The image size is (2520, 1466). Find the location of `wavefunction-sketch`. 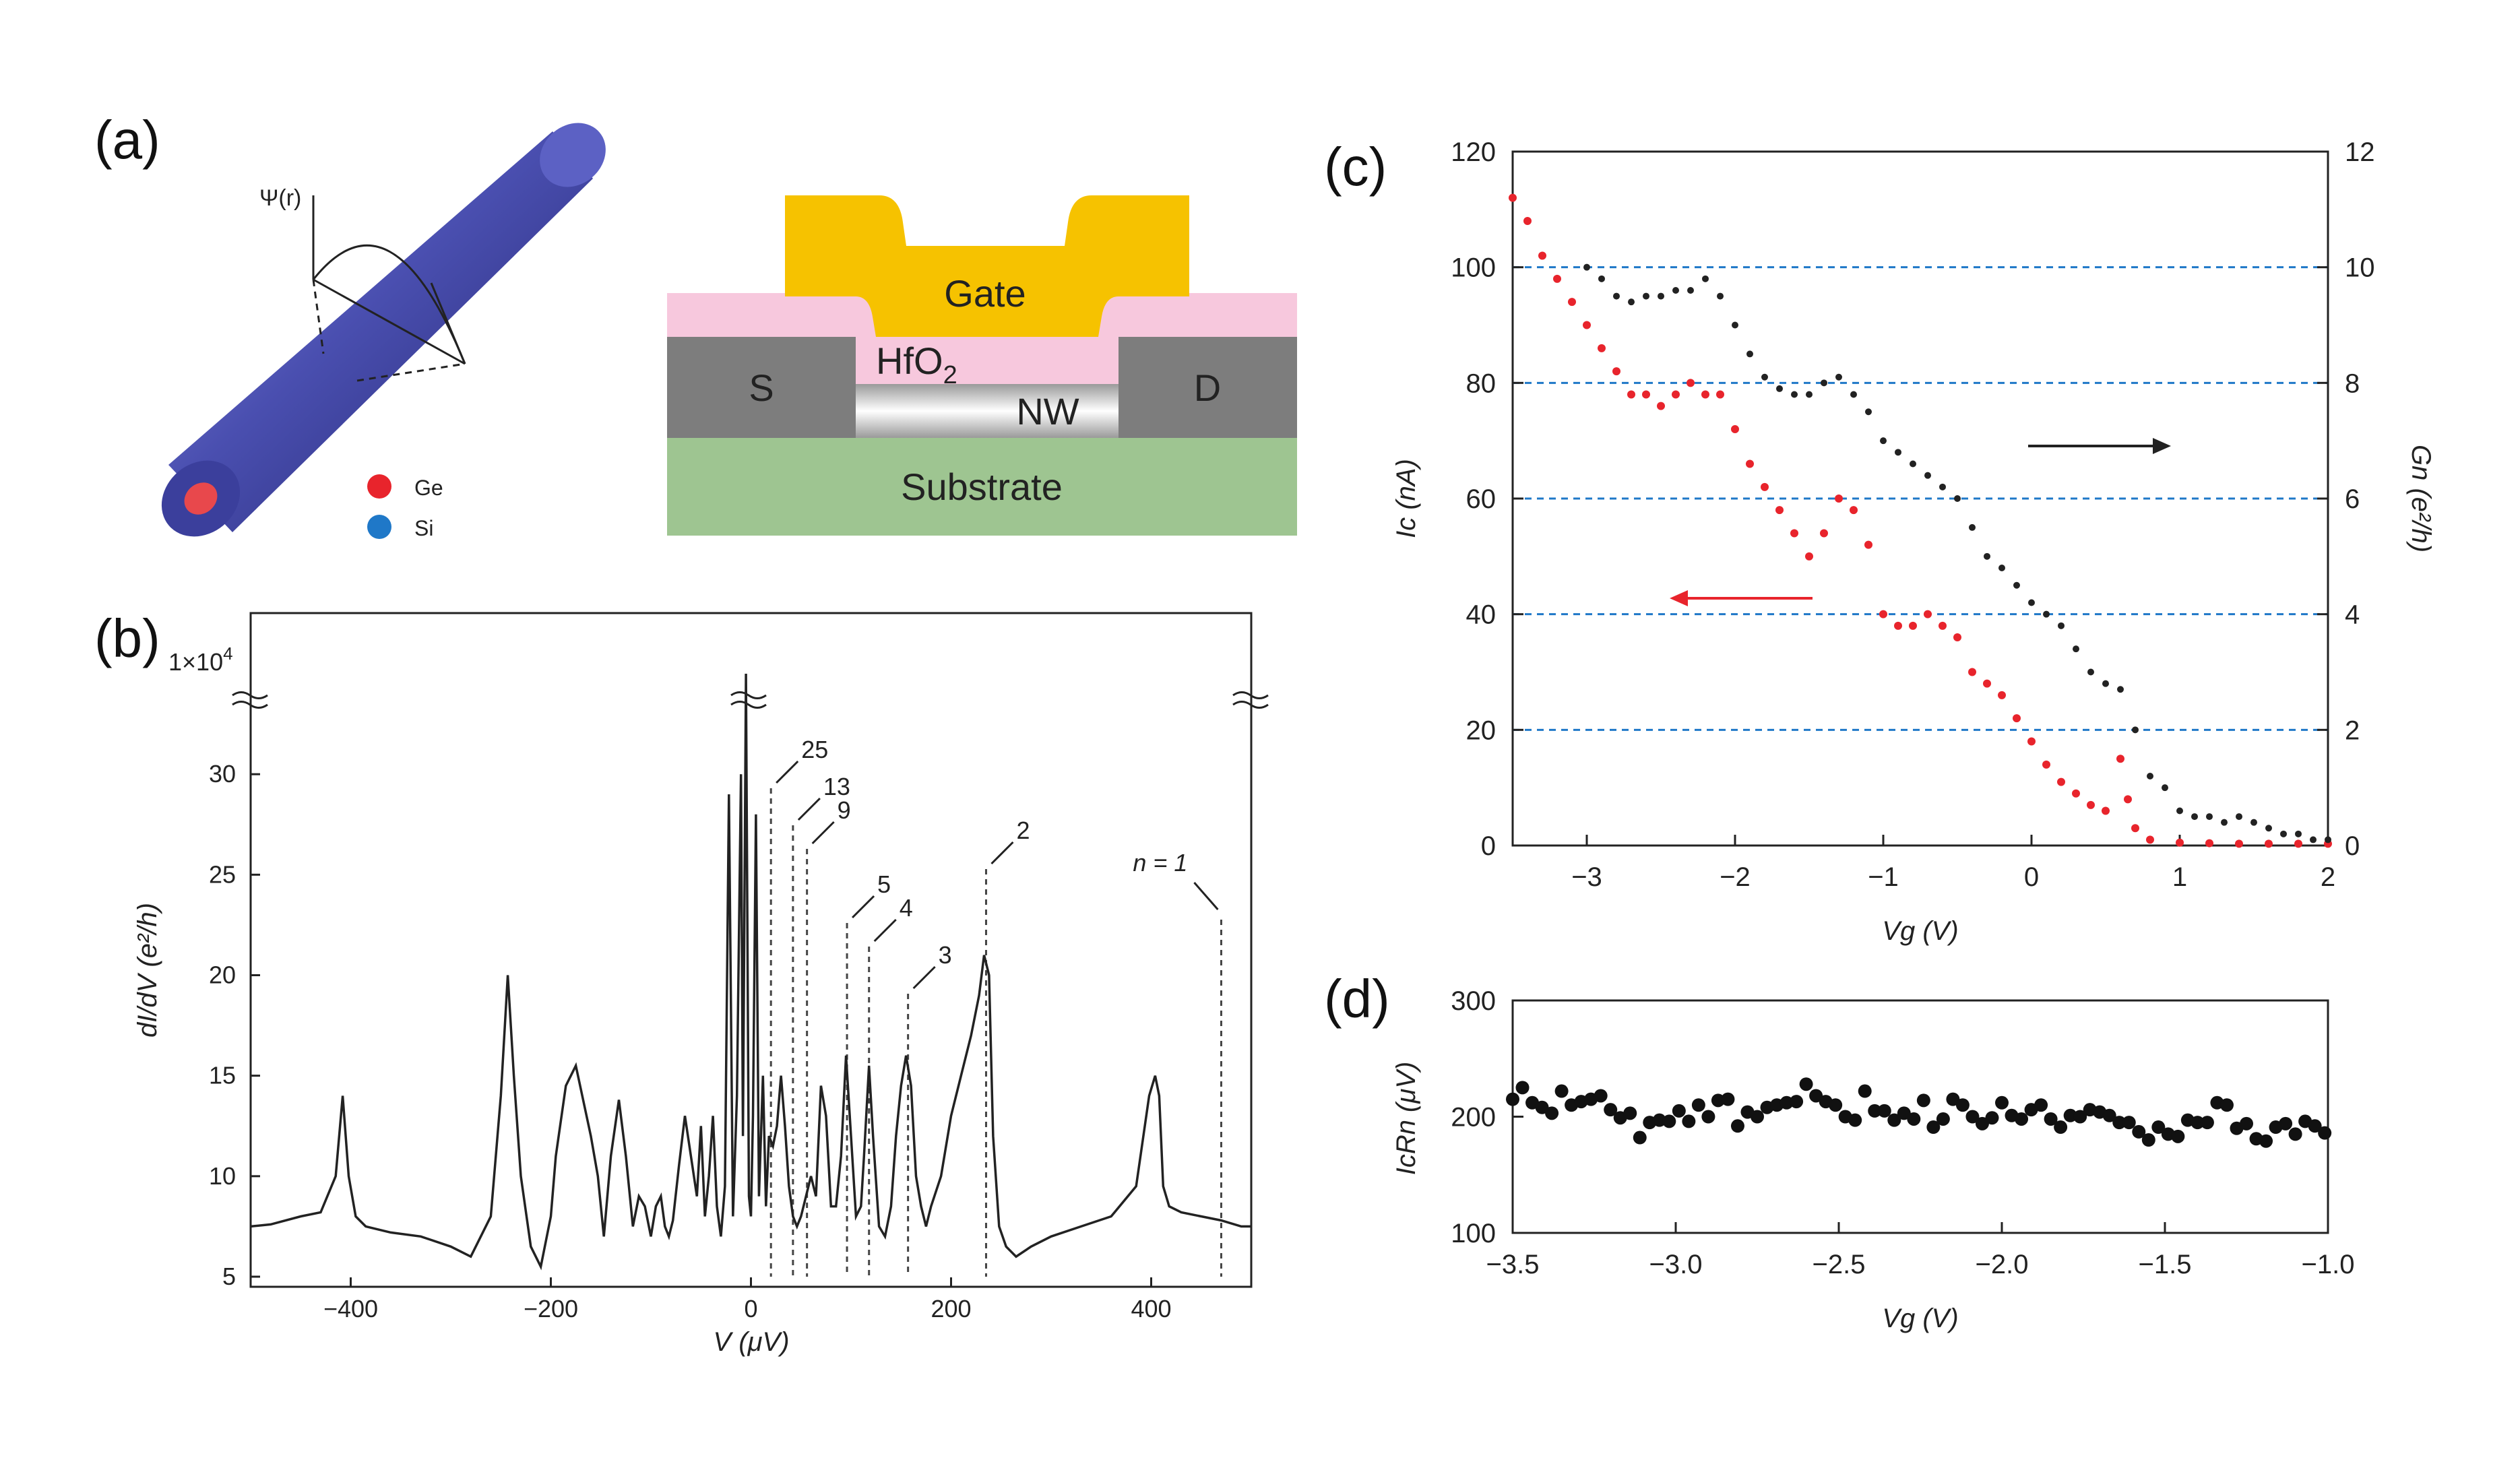

wavefunction-sketch is located at coordinates (389, 288).